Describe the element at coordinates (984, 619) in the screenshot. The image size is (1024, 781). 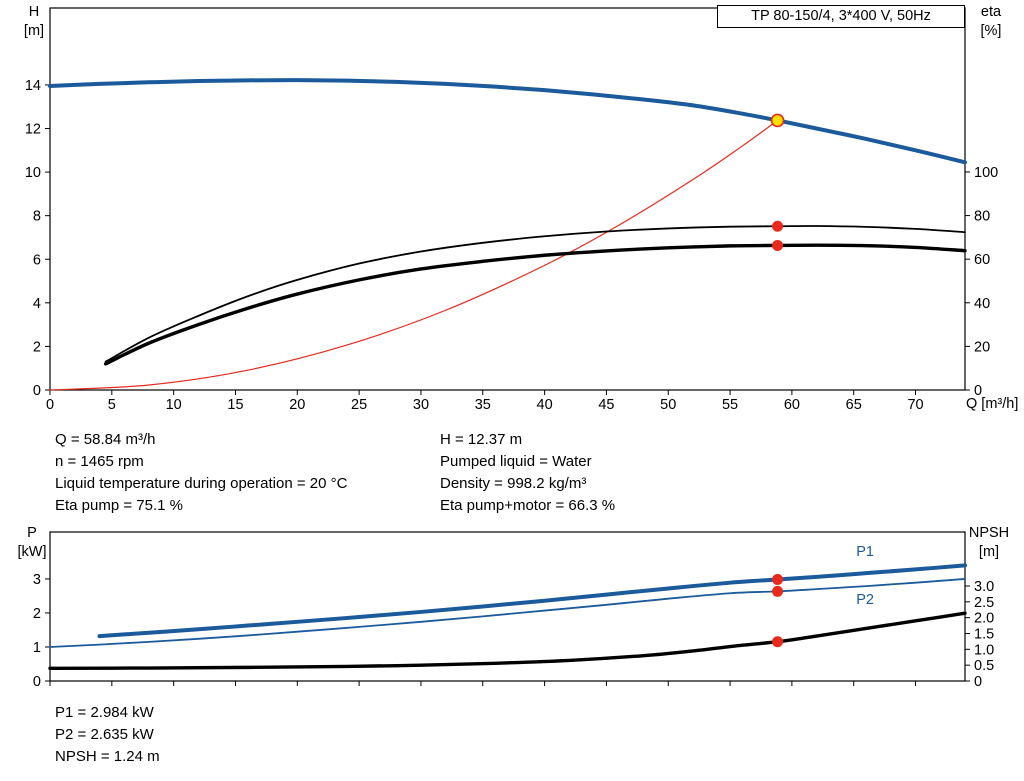
I see `y-right-tick-label: 2.0` at that location.